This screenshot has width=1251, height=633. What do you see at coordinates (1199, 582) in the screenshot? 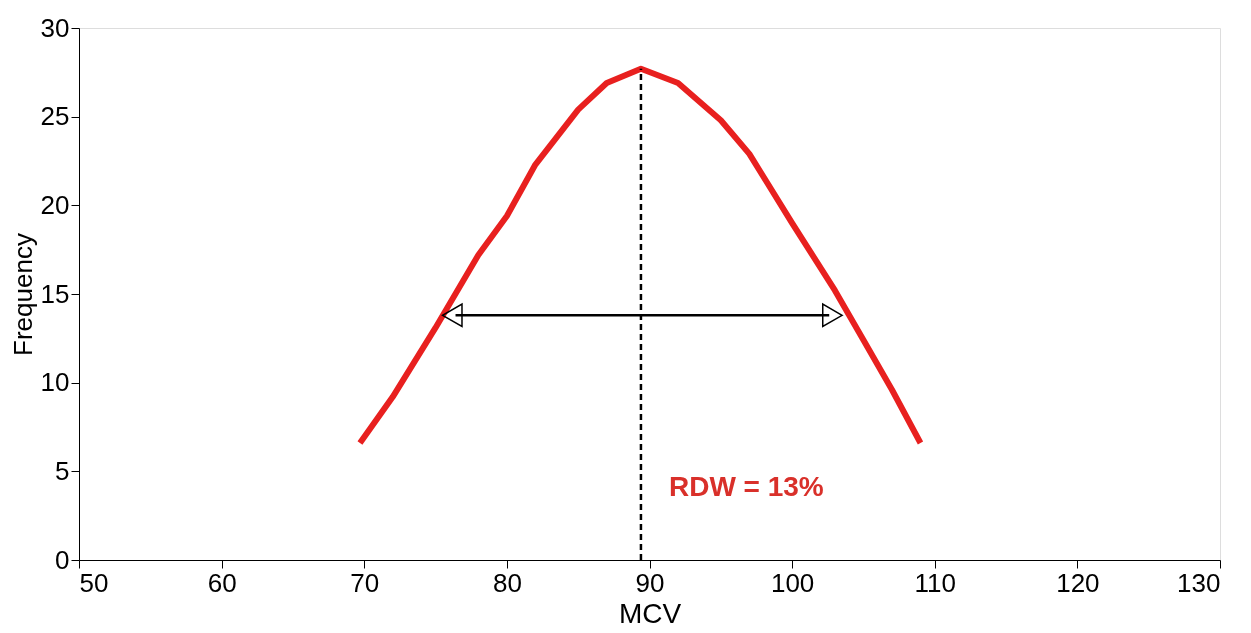
I see `x-tick-label: 130` at bounding box center [1199, 582].